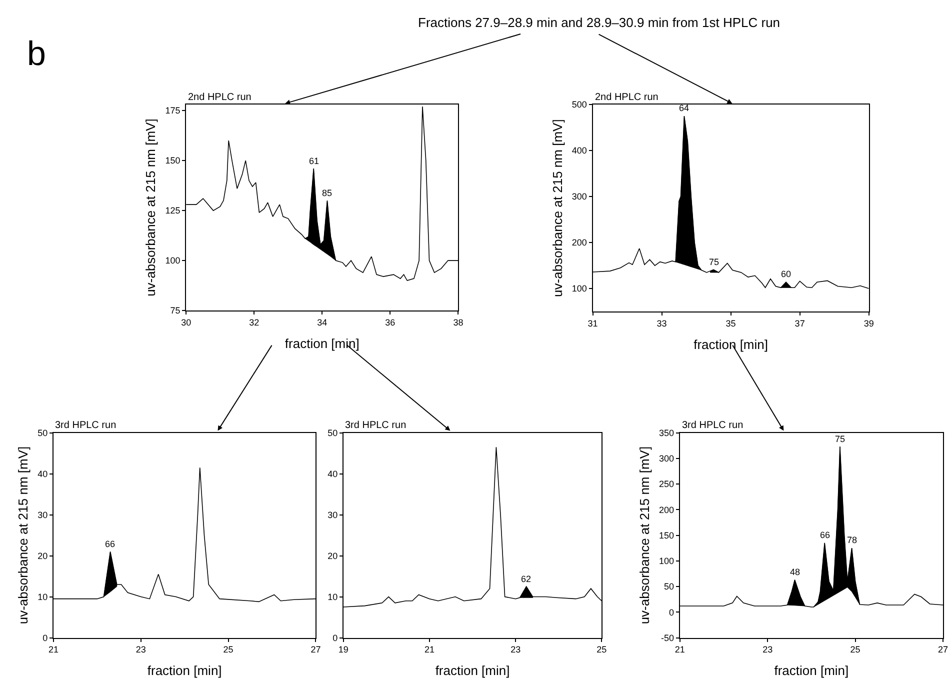 This screenshot has height=697, width=952. Describe the element at coordinates (593, 323) in the screenshot. I see `x-tick-label: 31` at that location.